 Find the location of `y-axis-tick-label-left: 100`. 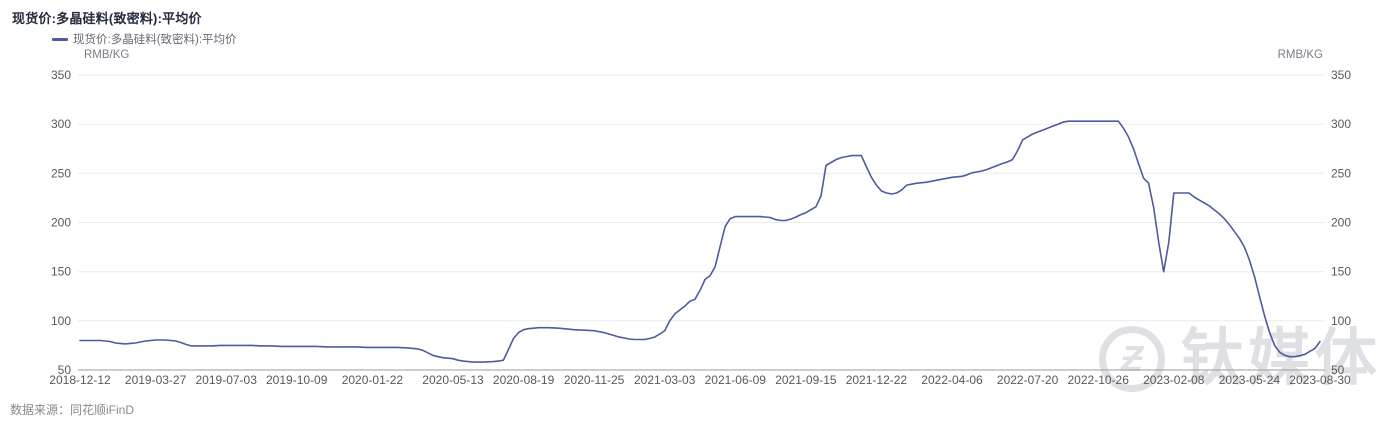

y-axis-tick-label-left: 100 is located at coordinates (61, 321).